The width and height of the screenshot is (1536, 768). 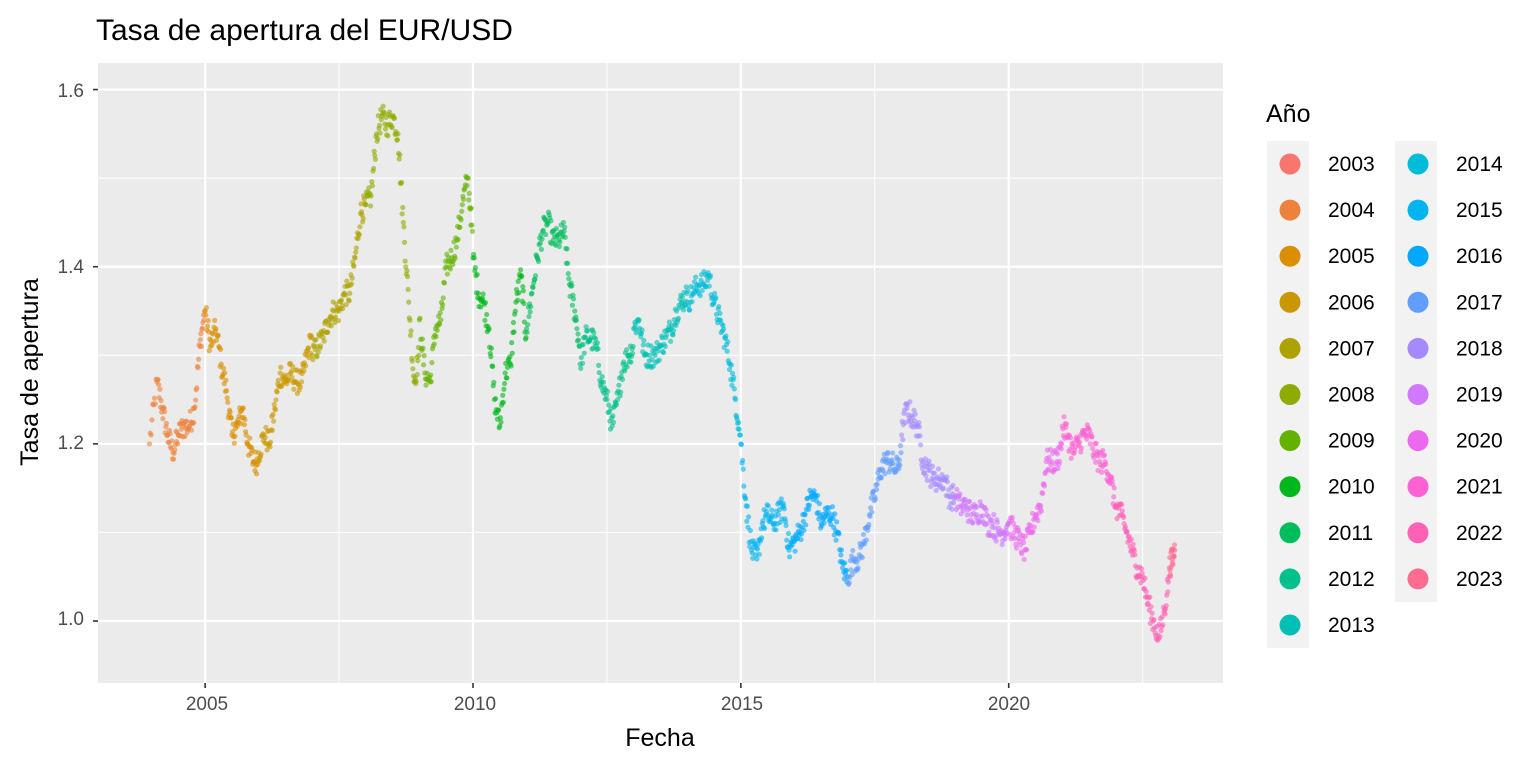 I want to click on legend-label: 2021, so click(x=1479, y=487).